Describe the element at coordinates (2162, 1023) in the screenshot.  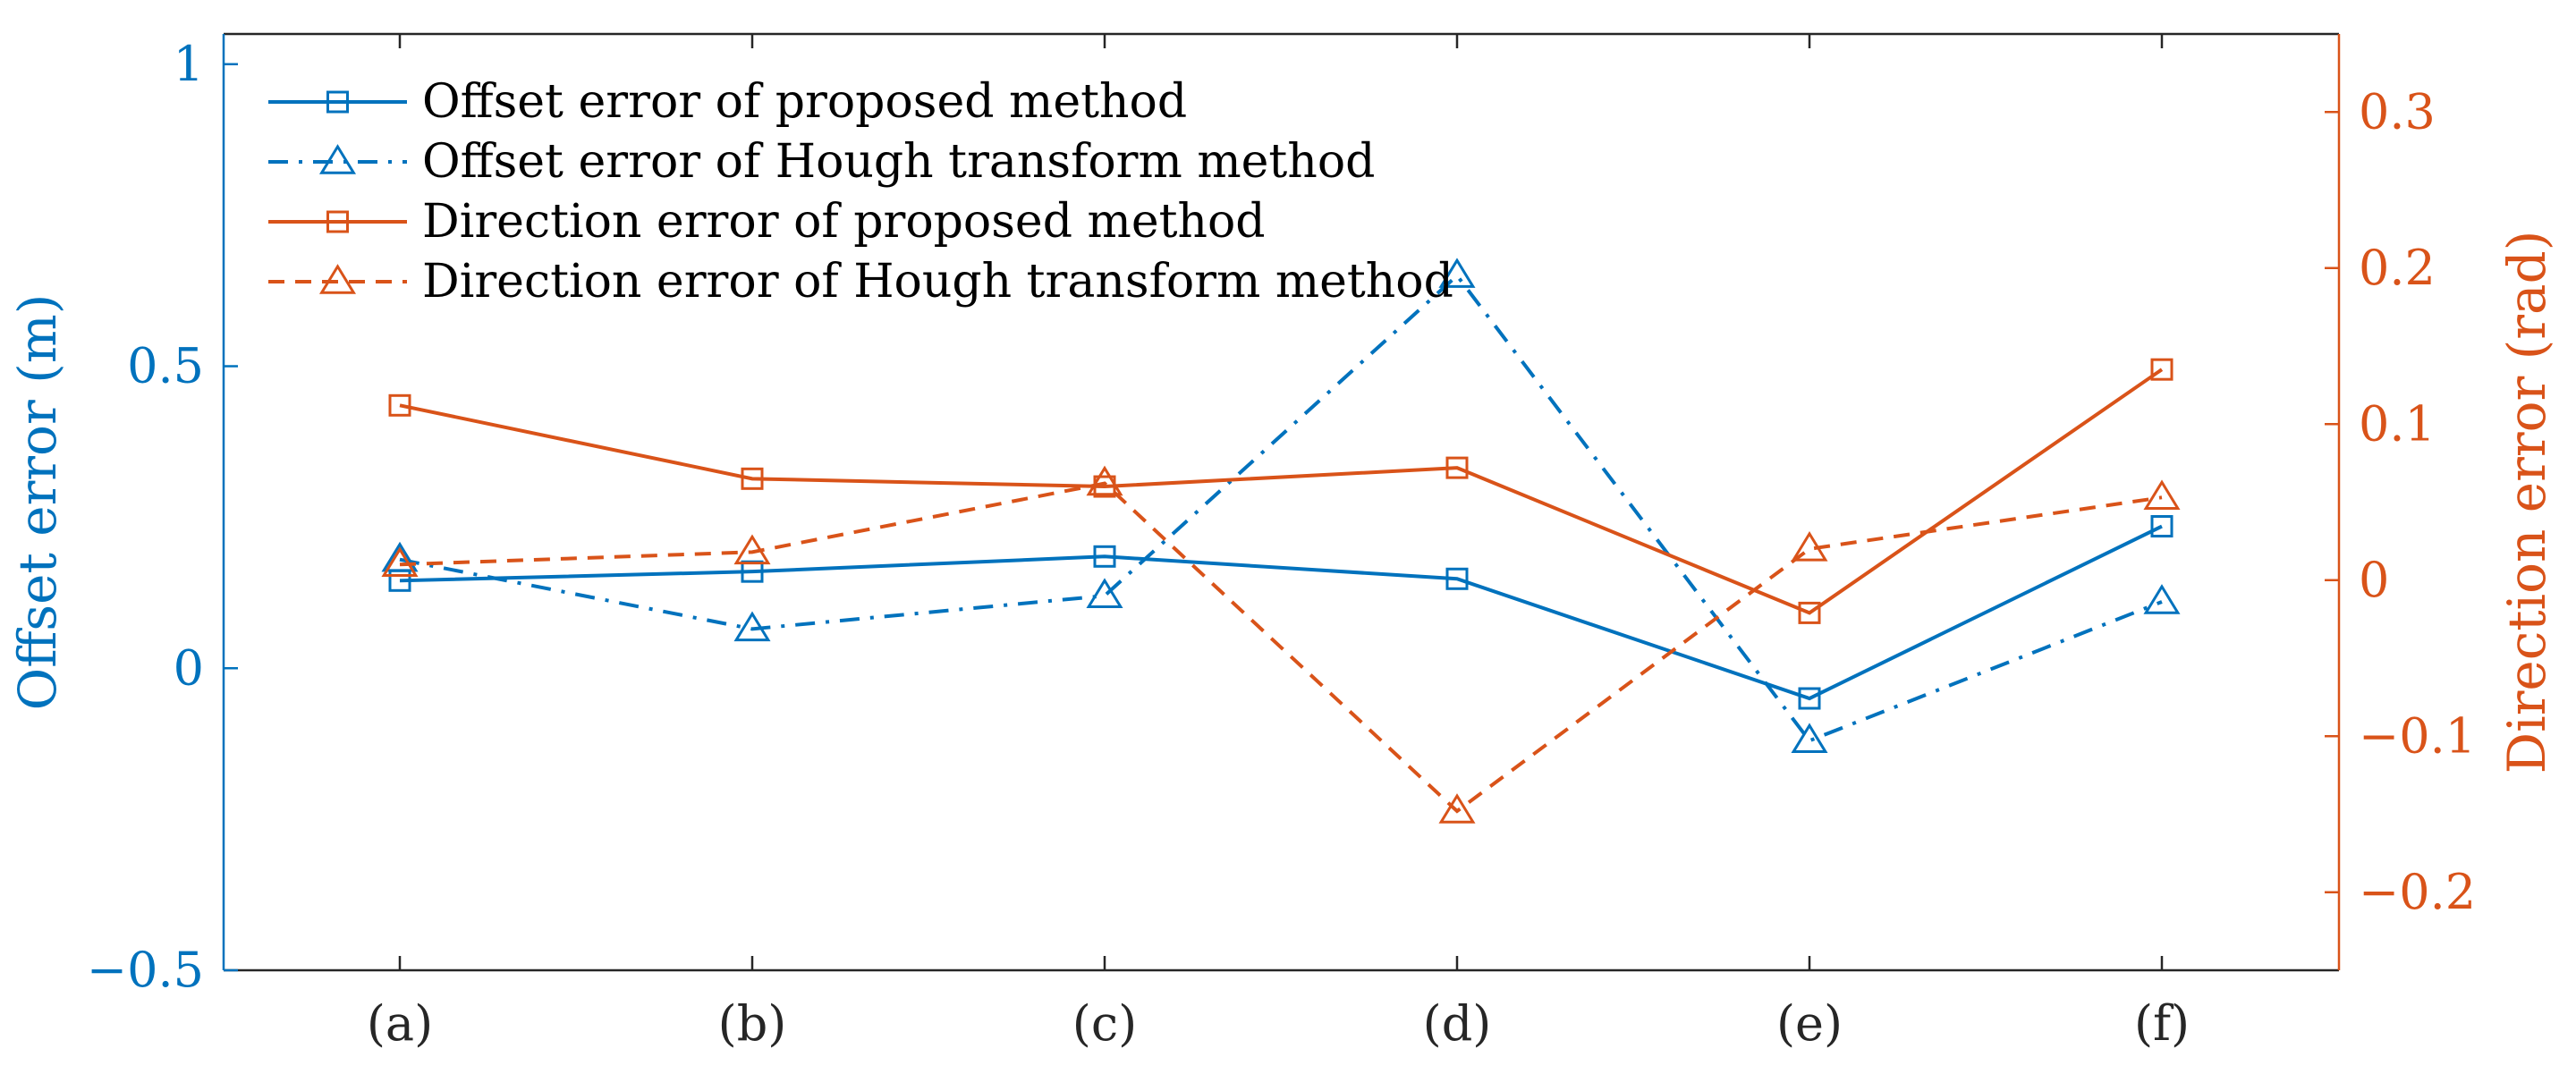
I see `x-tick-label: (f)` at that location.